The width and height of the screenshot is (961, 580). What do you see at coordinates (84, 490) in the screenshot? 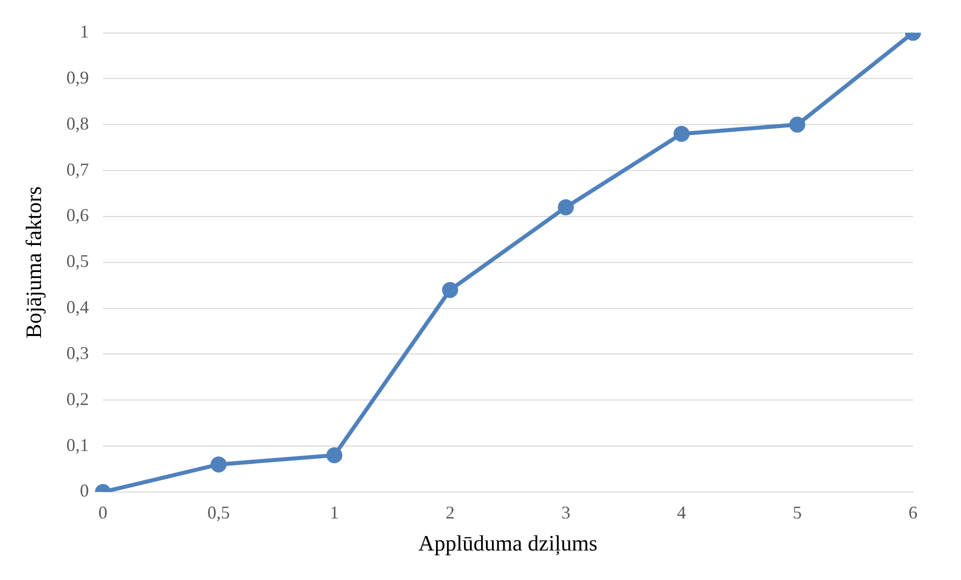
I see `y-tick-label: 0` at bounding box center [84, 490].